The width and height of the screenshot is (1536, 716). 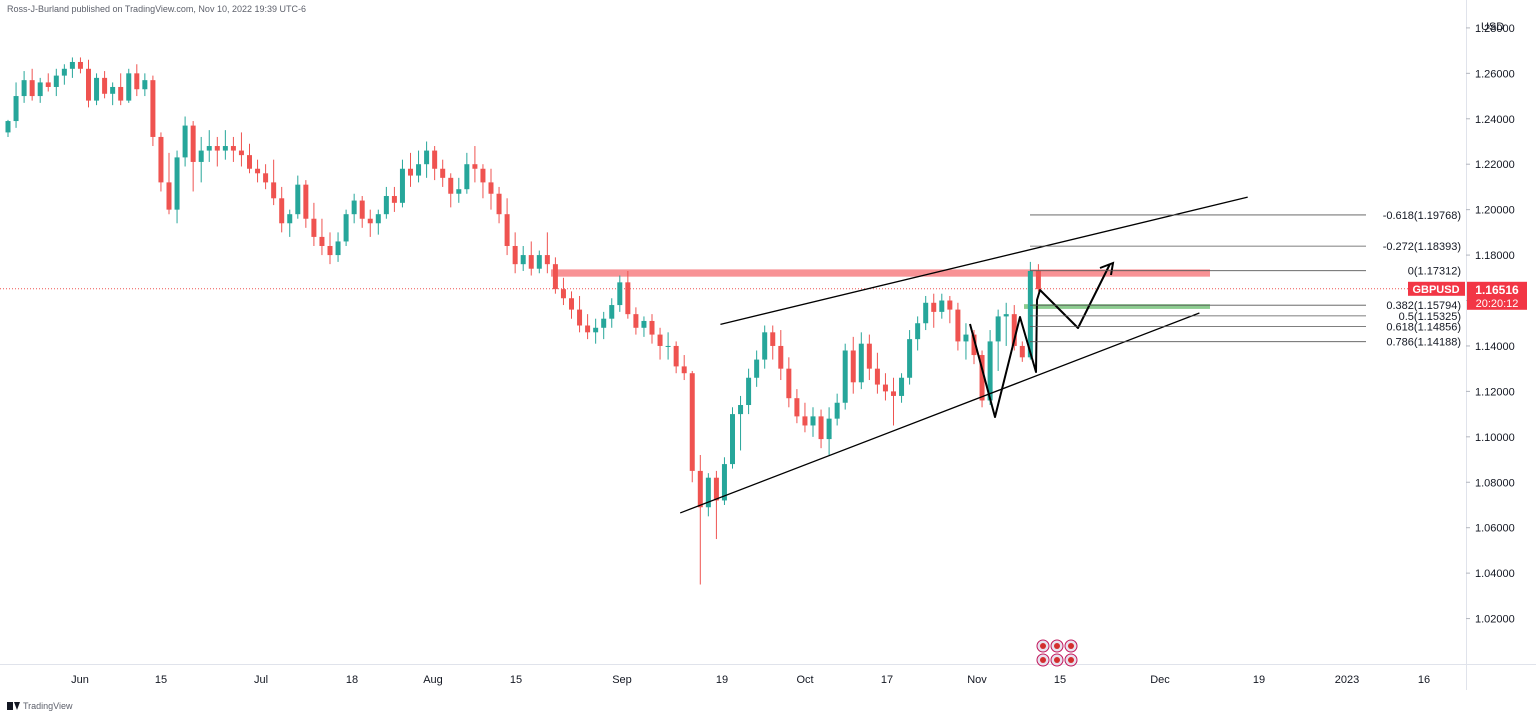 I want to click on last-price-tag, so click(x=1497, y=295).